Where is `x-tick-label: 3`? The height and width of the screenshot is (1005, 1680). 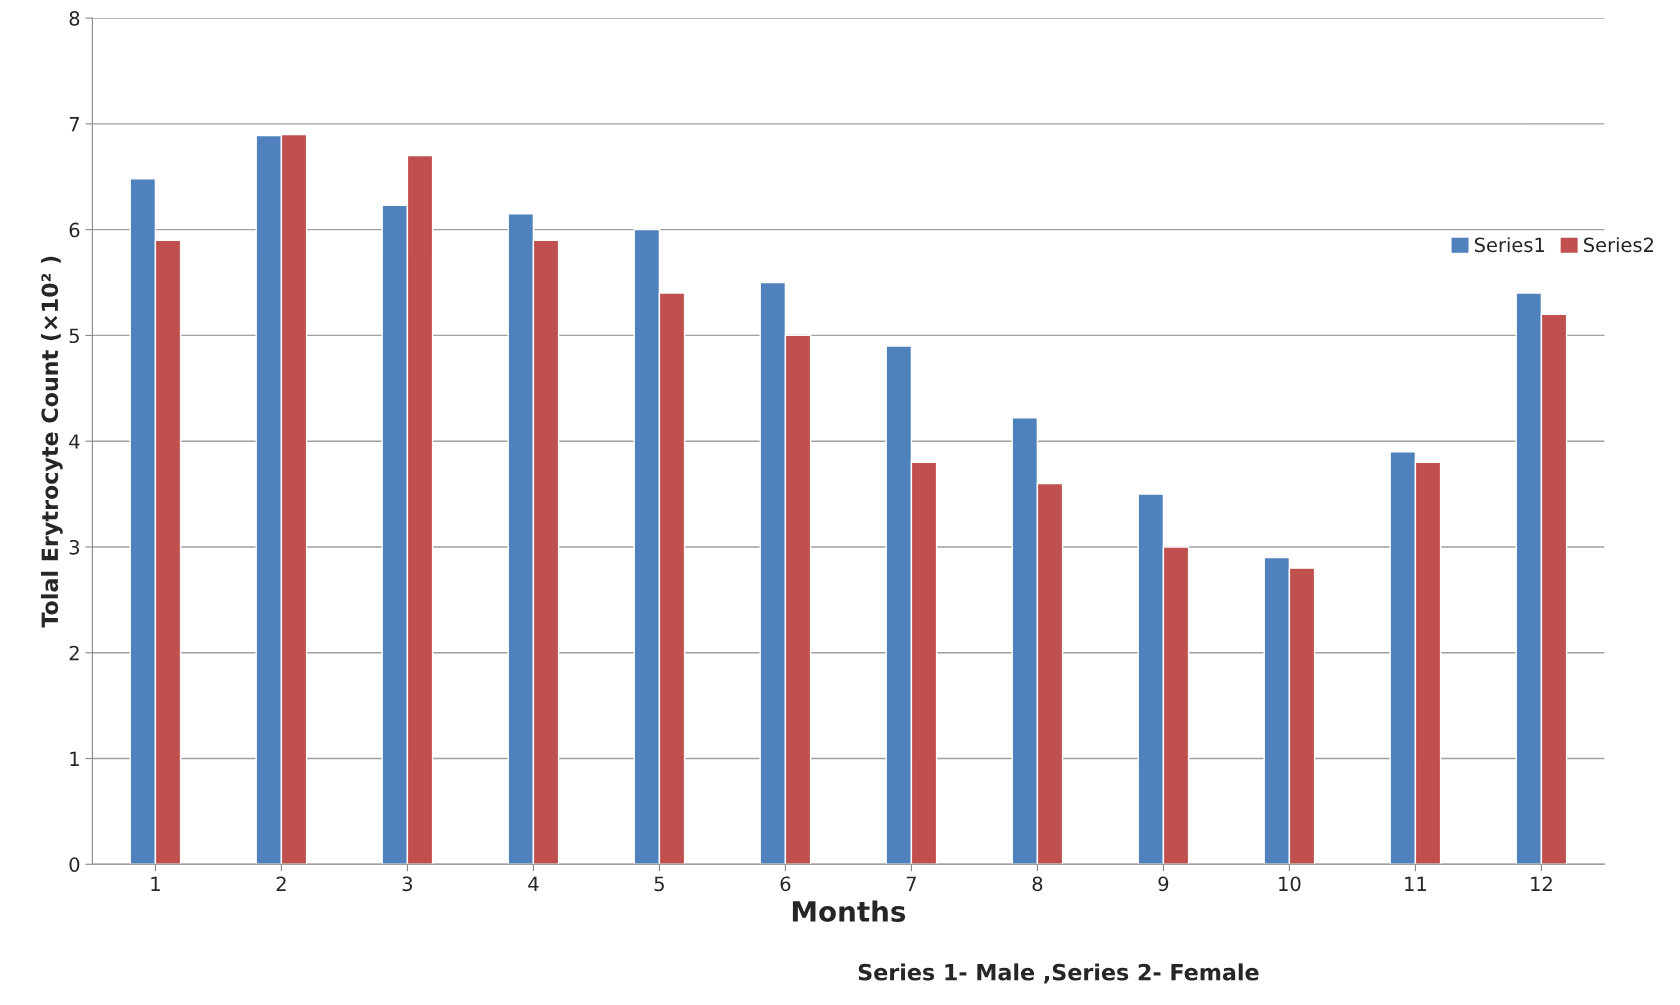 x-tick-label: 3 is located at coordinates (407, 884).